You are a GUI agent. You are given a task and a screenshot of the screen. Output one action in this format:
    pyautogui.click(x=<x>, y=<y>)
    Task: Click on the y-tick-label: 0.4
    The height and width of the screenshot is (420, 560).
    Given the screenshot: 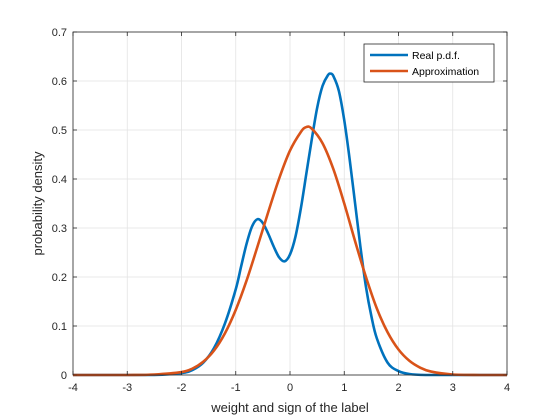 What is the action you would take?
    pyautogui.click(x=59, y=180)
    